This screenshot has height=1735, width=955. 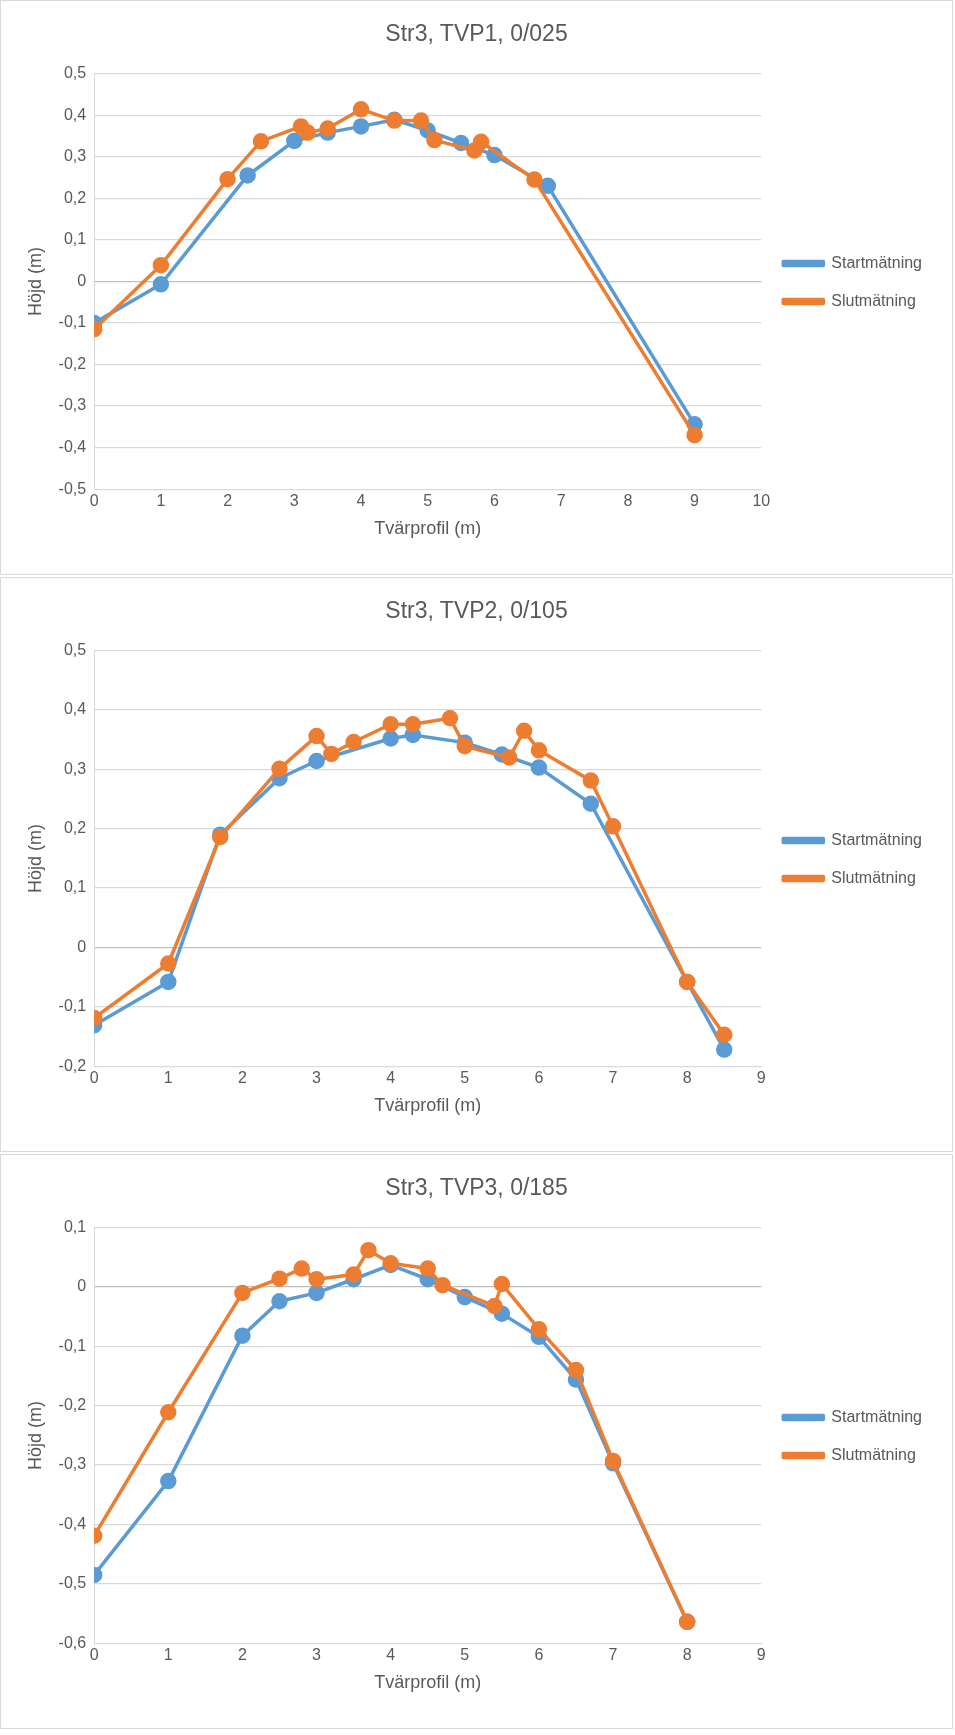 What do you see at coordinates (476, 1187) in the screenshot?
I see `chart-title: Str3, TVP3, 0/185` at bounding box center [476, 1187].